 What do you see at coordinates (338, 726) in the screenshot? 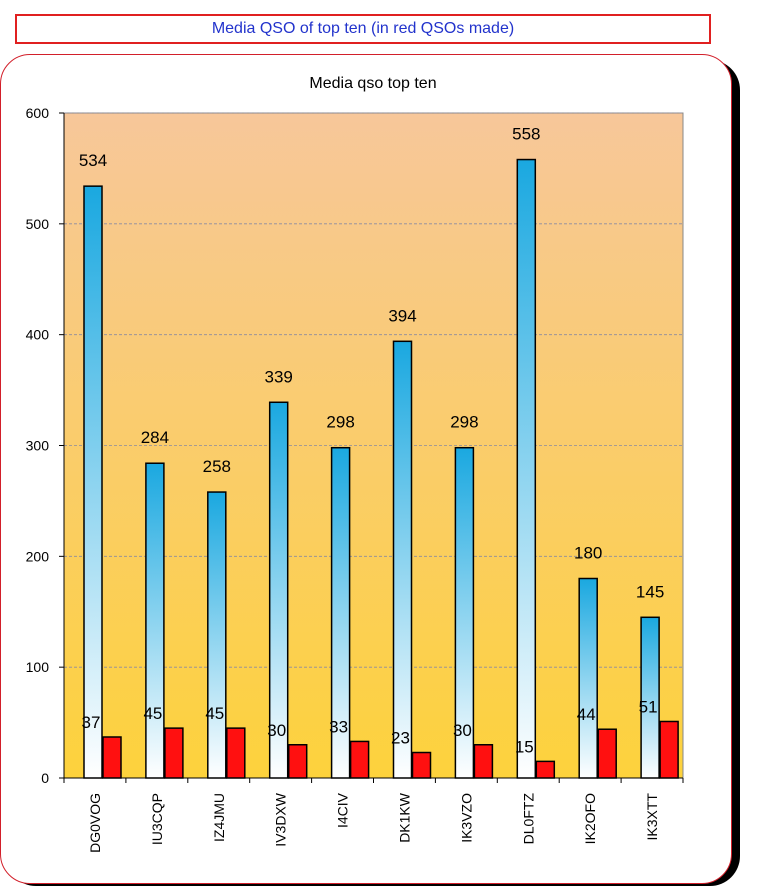
I see `data-label-red: 33` at bounding box center [338, 726].